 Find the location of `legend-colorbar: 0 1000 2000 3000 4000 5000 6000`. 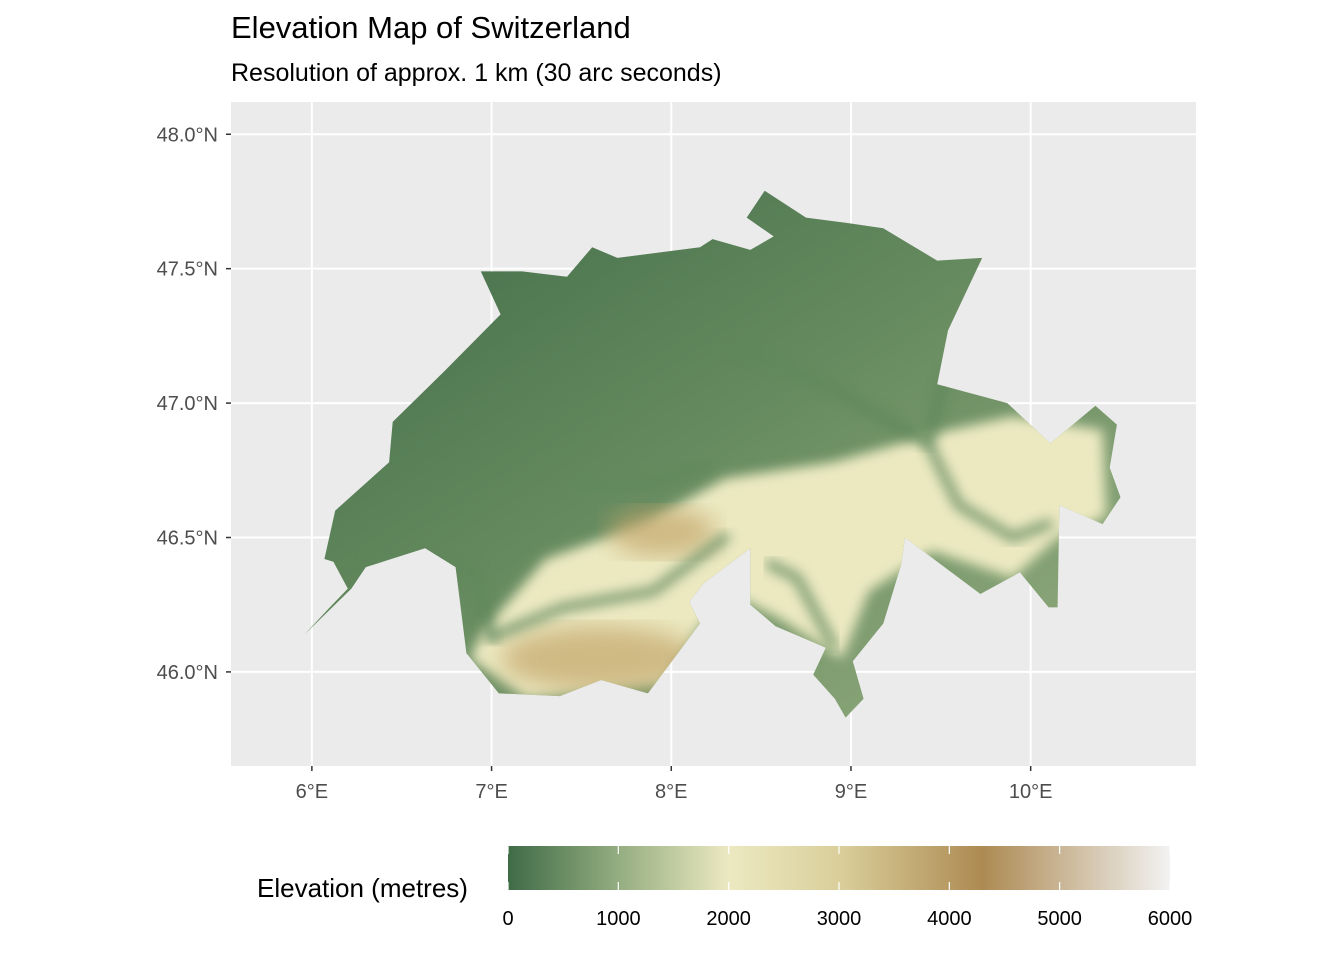

legend-colorbar: 0 1000 2000 3000 4000 5000 6000 is located at coordinates (847, 888).